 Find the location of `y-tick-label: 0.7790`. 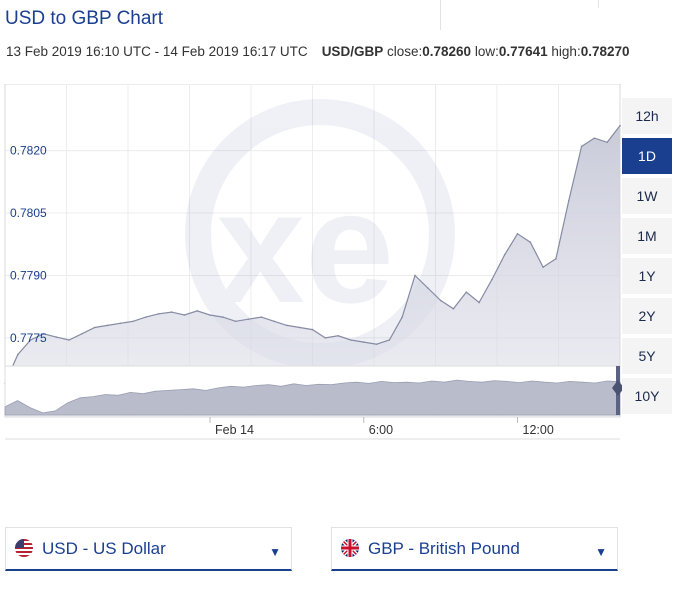

y-tick-label: 0.7790 is located at coordinates (28, 275).